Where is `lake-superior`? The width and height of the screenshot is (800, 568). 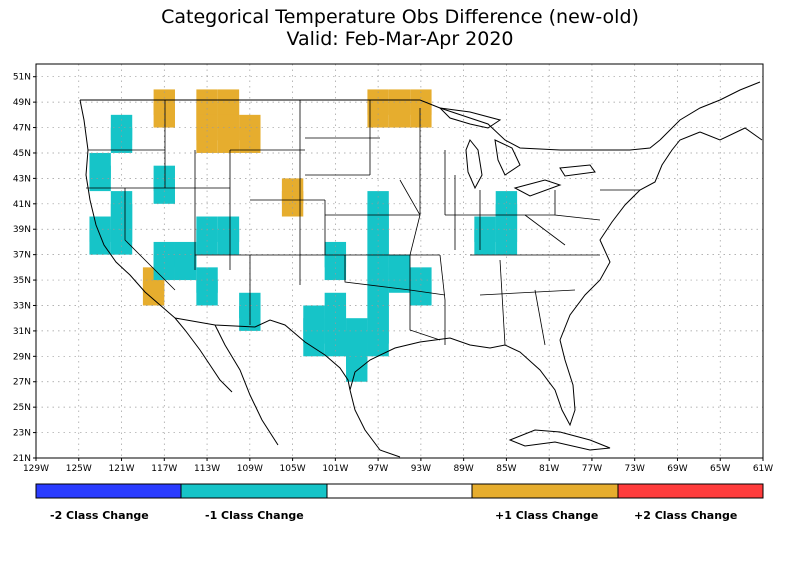 lake-superior is located at coordinates (470, 118).